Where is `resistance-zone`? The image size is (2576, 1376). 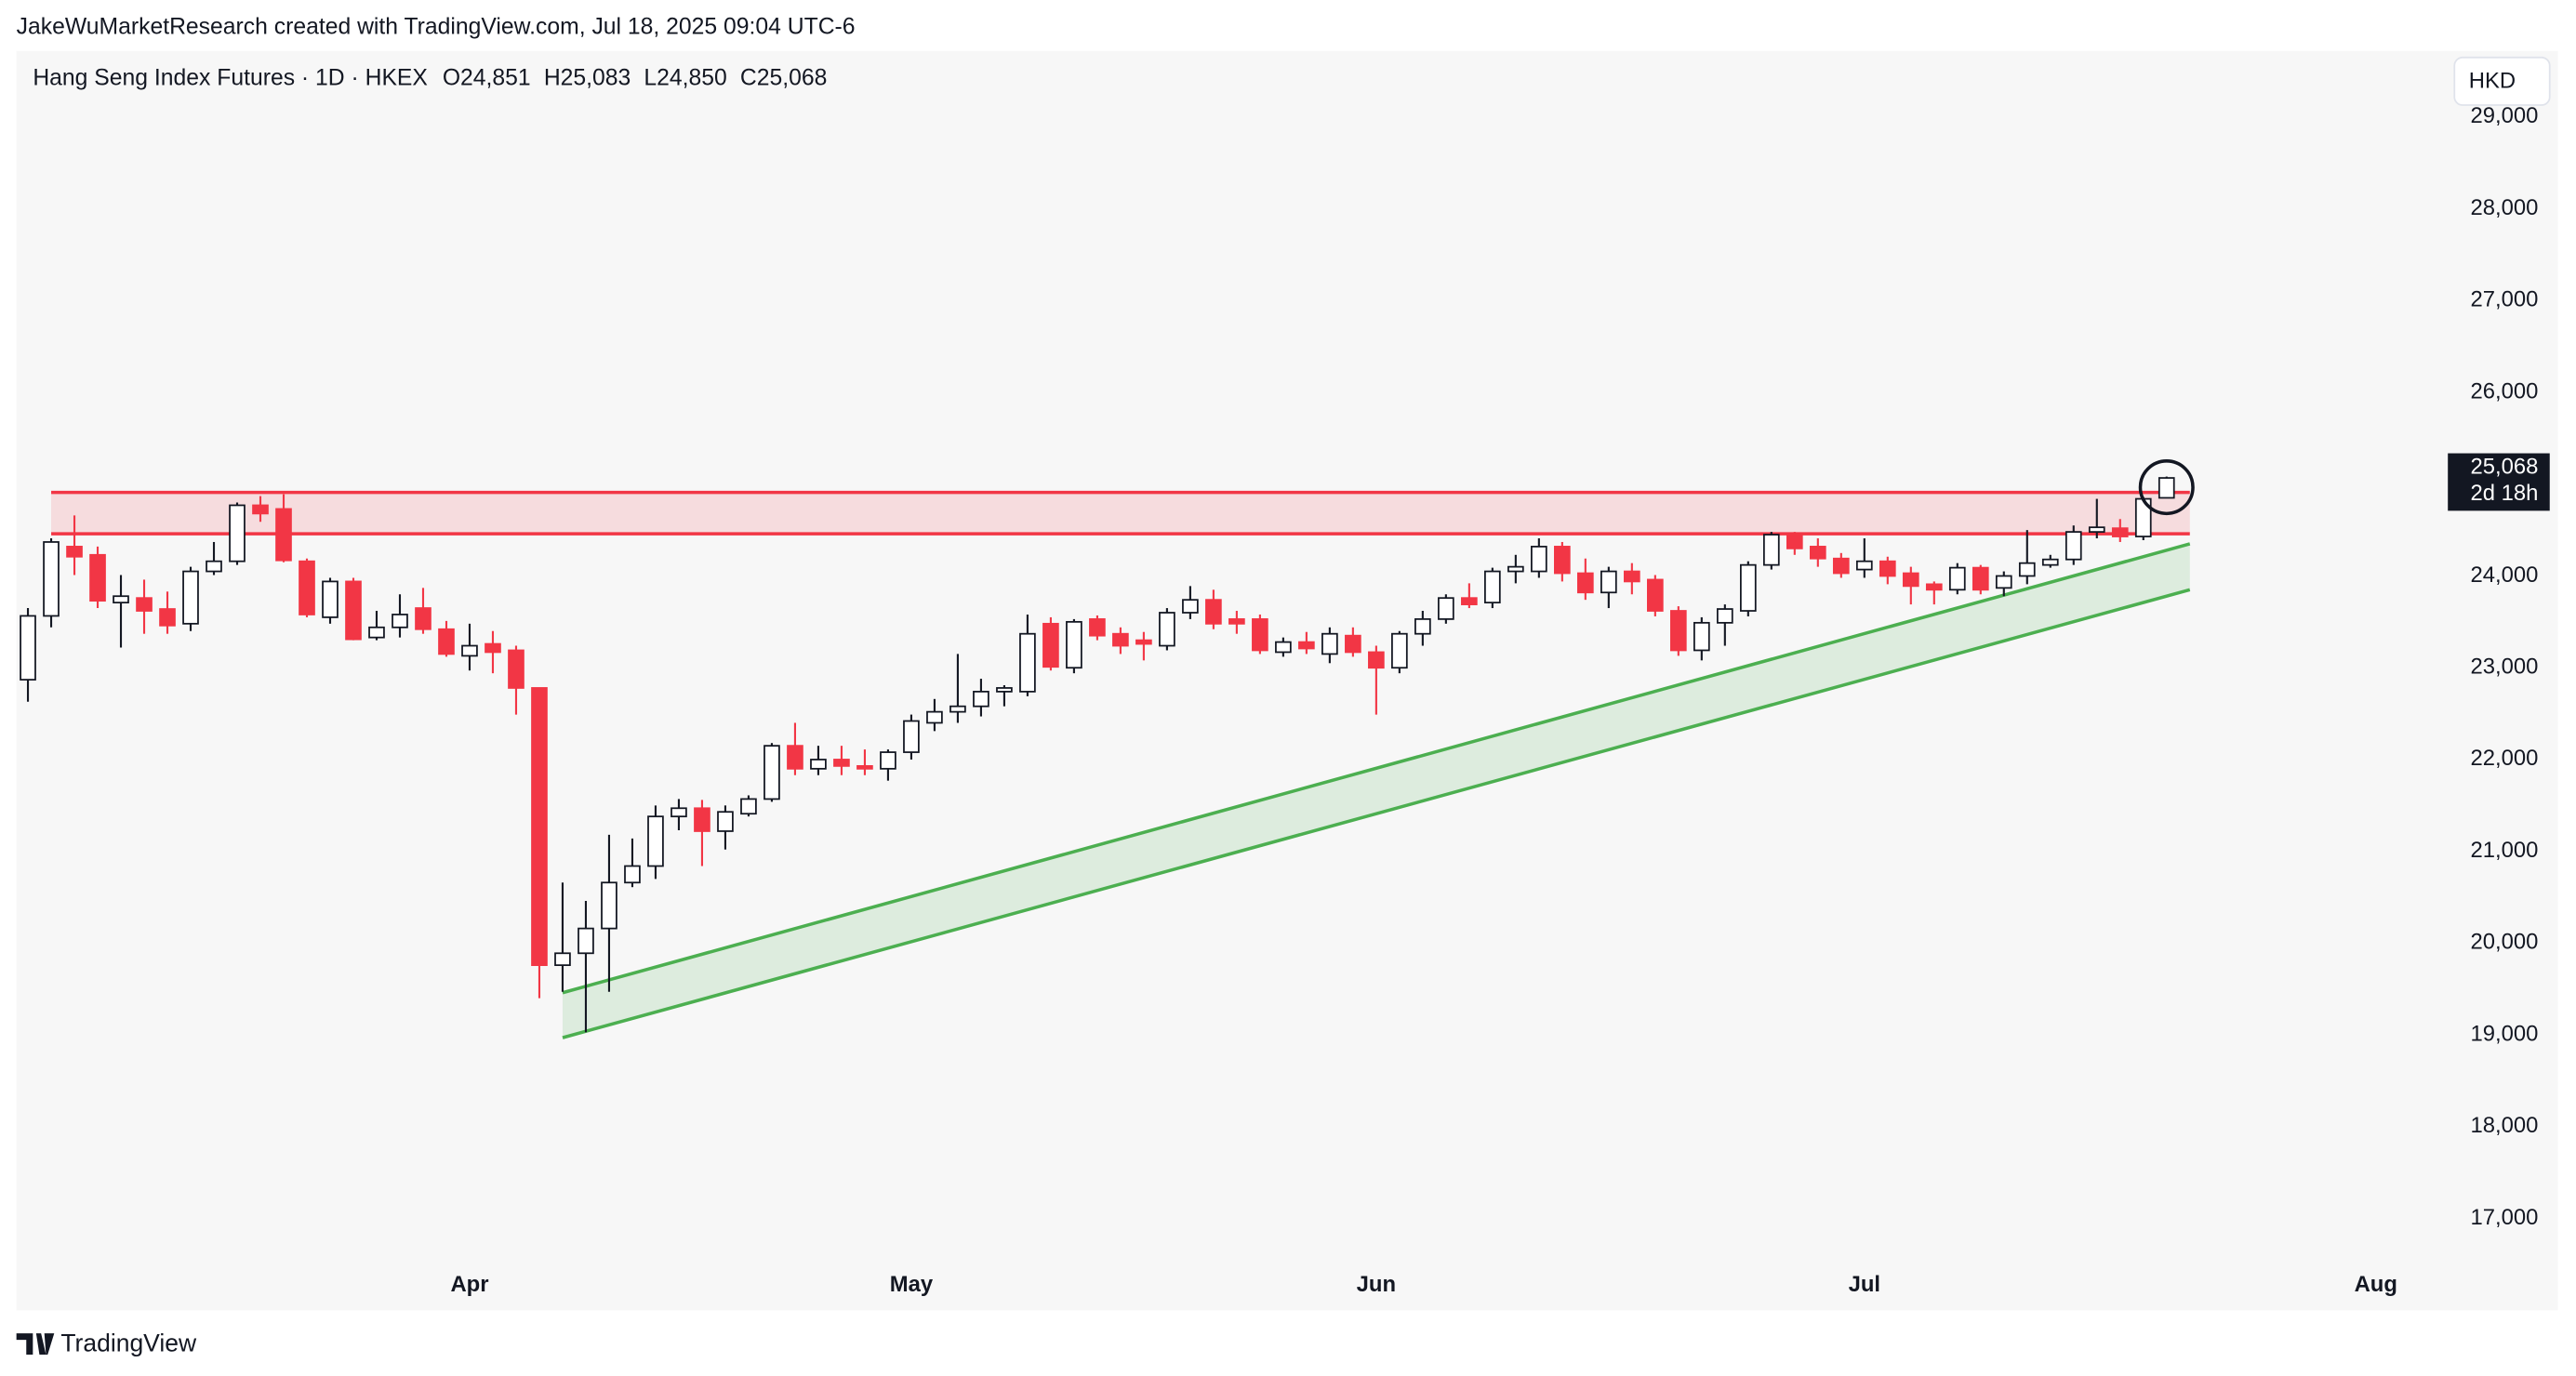
resistance-zone is located at coordinates (1120, 513).